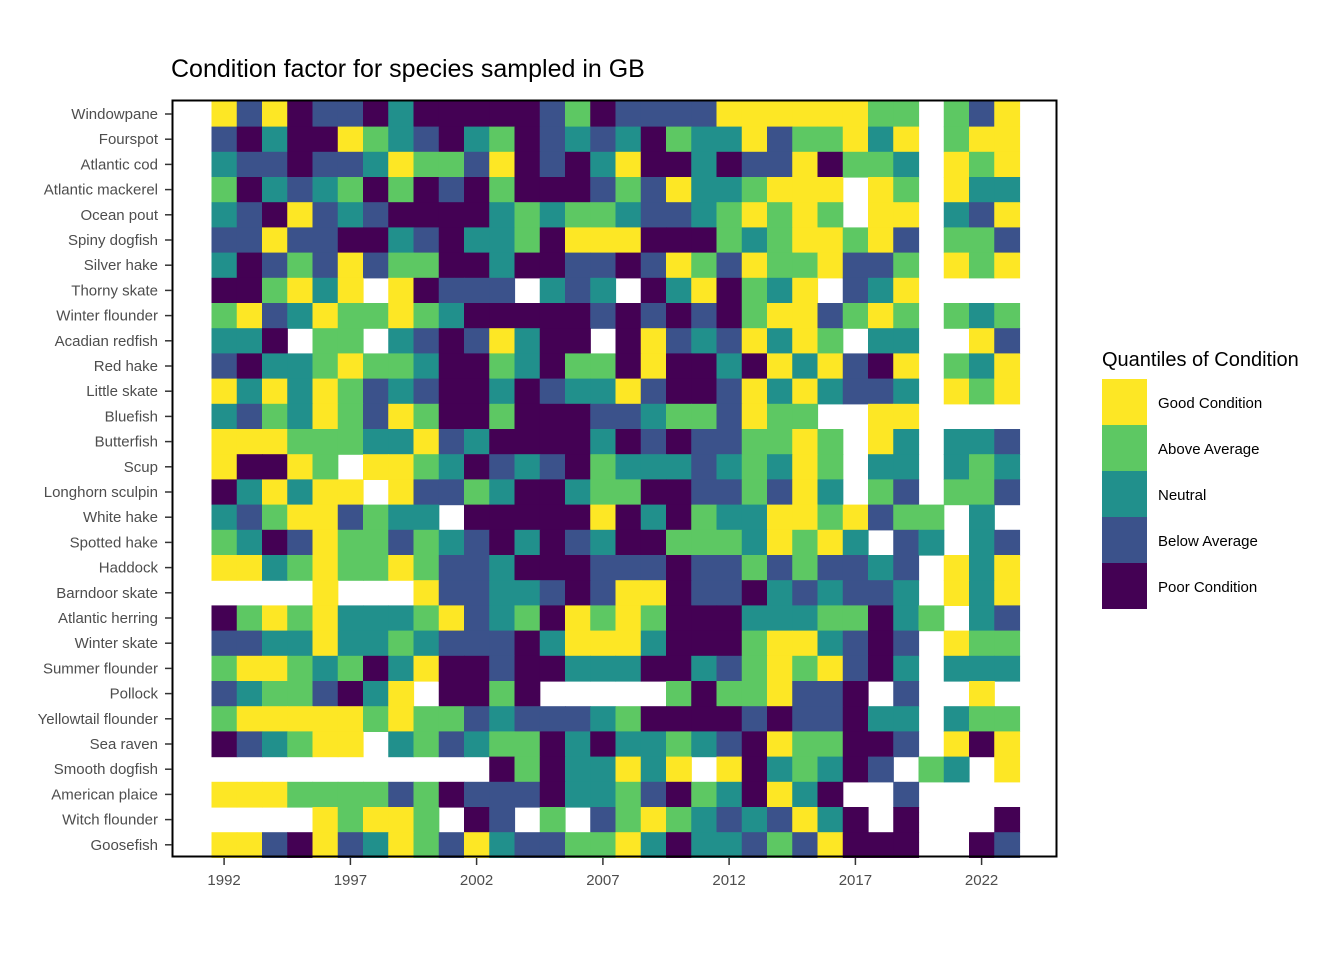  I want to click on y-tick-label: Red hake, so click(126, 366).